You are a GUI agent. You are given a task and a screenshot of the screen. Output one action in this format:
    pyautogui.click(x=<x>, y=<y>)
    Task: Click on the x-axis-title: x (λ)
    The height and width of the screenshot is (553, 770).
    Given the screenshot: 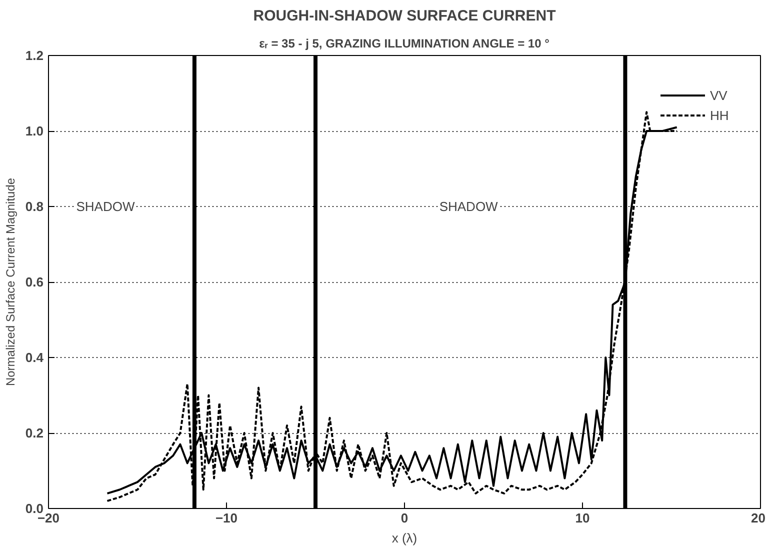 What is the action you would take?
    pyautogui.click(x=405, y=538)
    